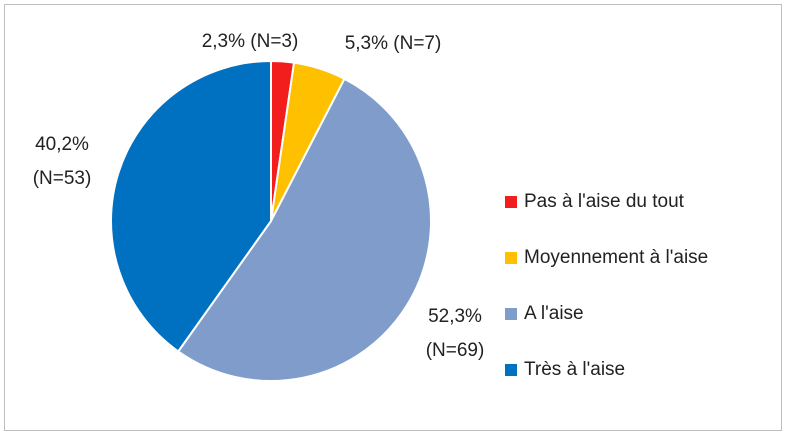 The width and height of the screenshot is (786, 435). I want to click on data-label: 2,3% (N=3), so click(250, 41).